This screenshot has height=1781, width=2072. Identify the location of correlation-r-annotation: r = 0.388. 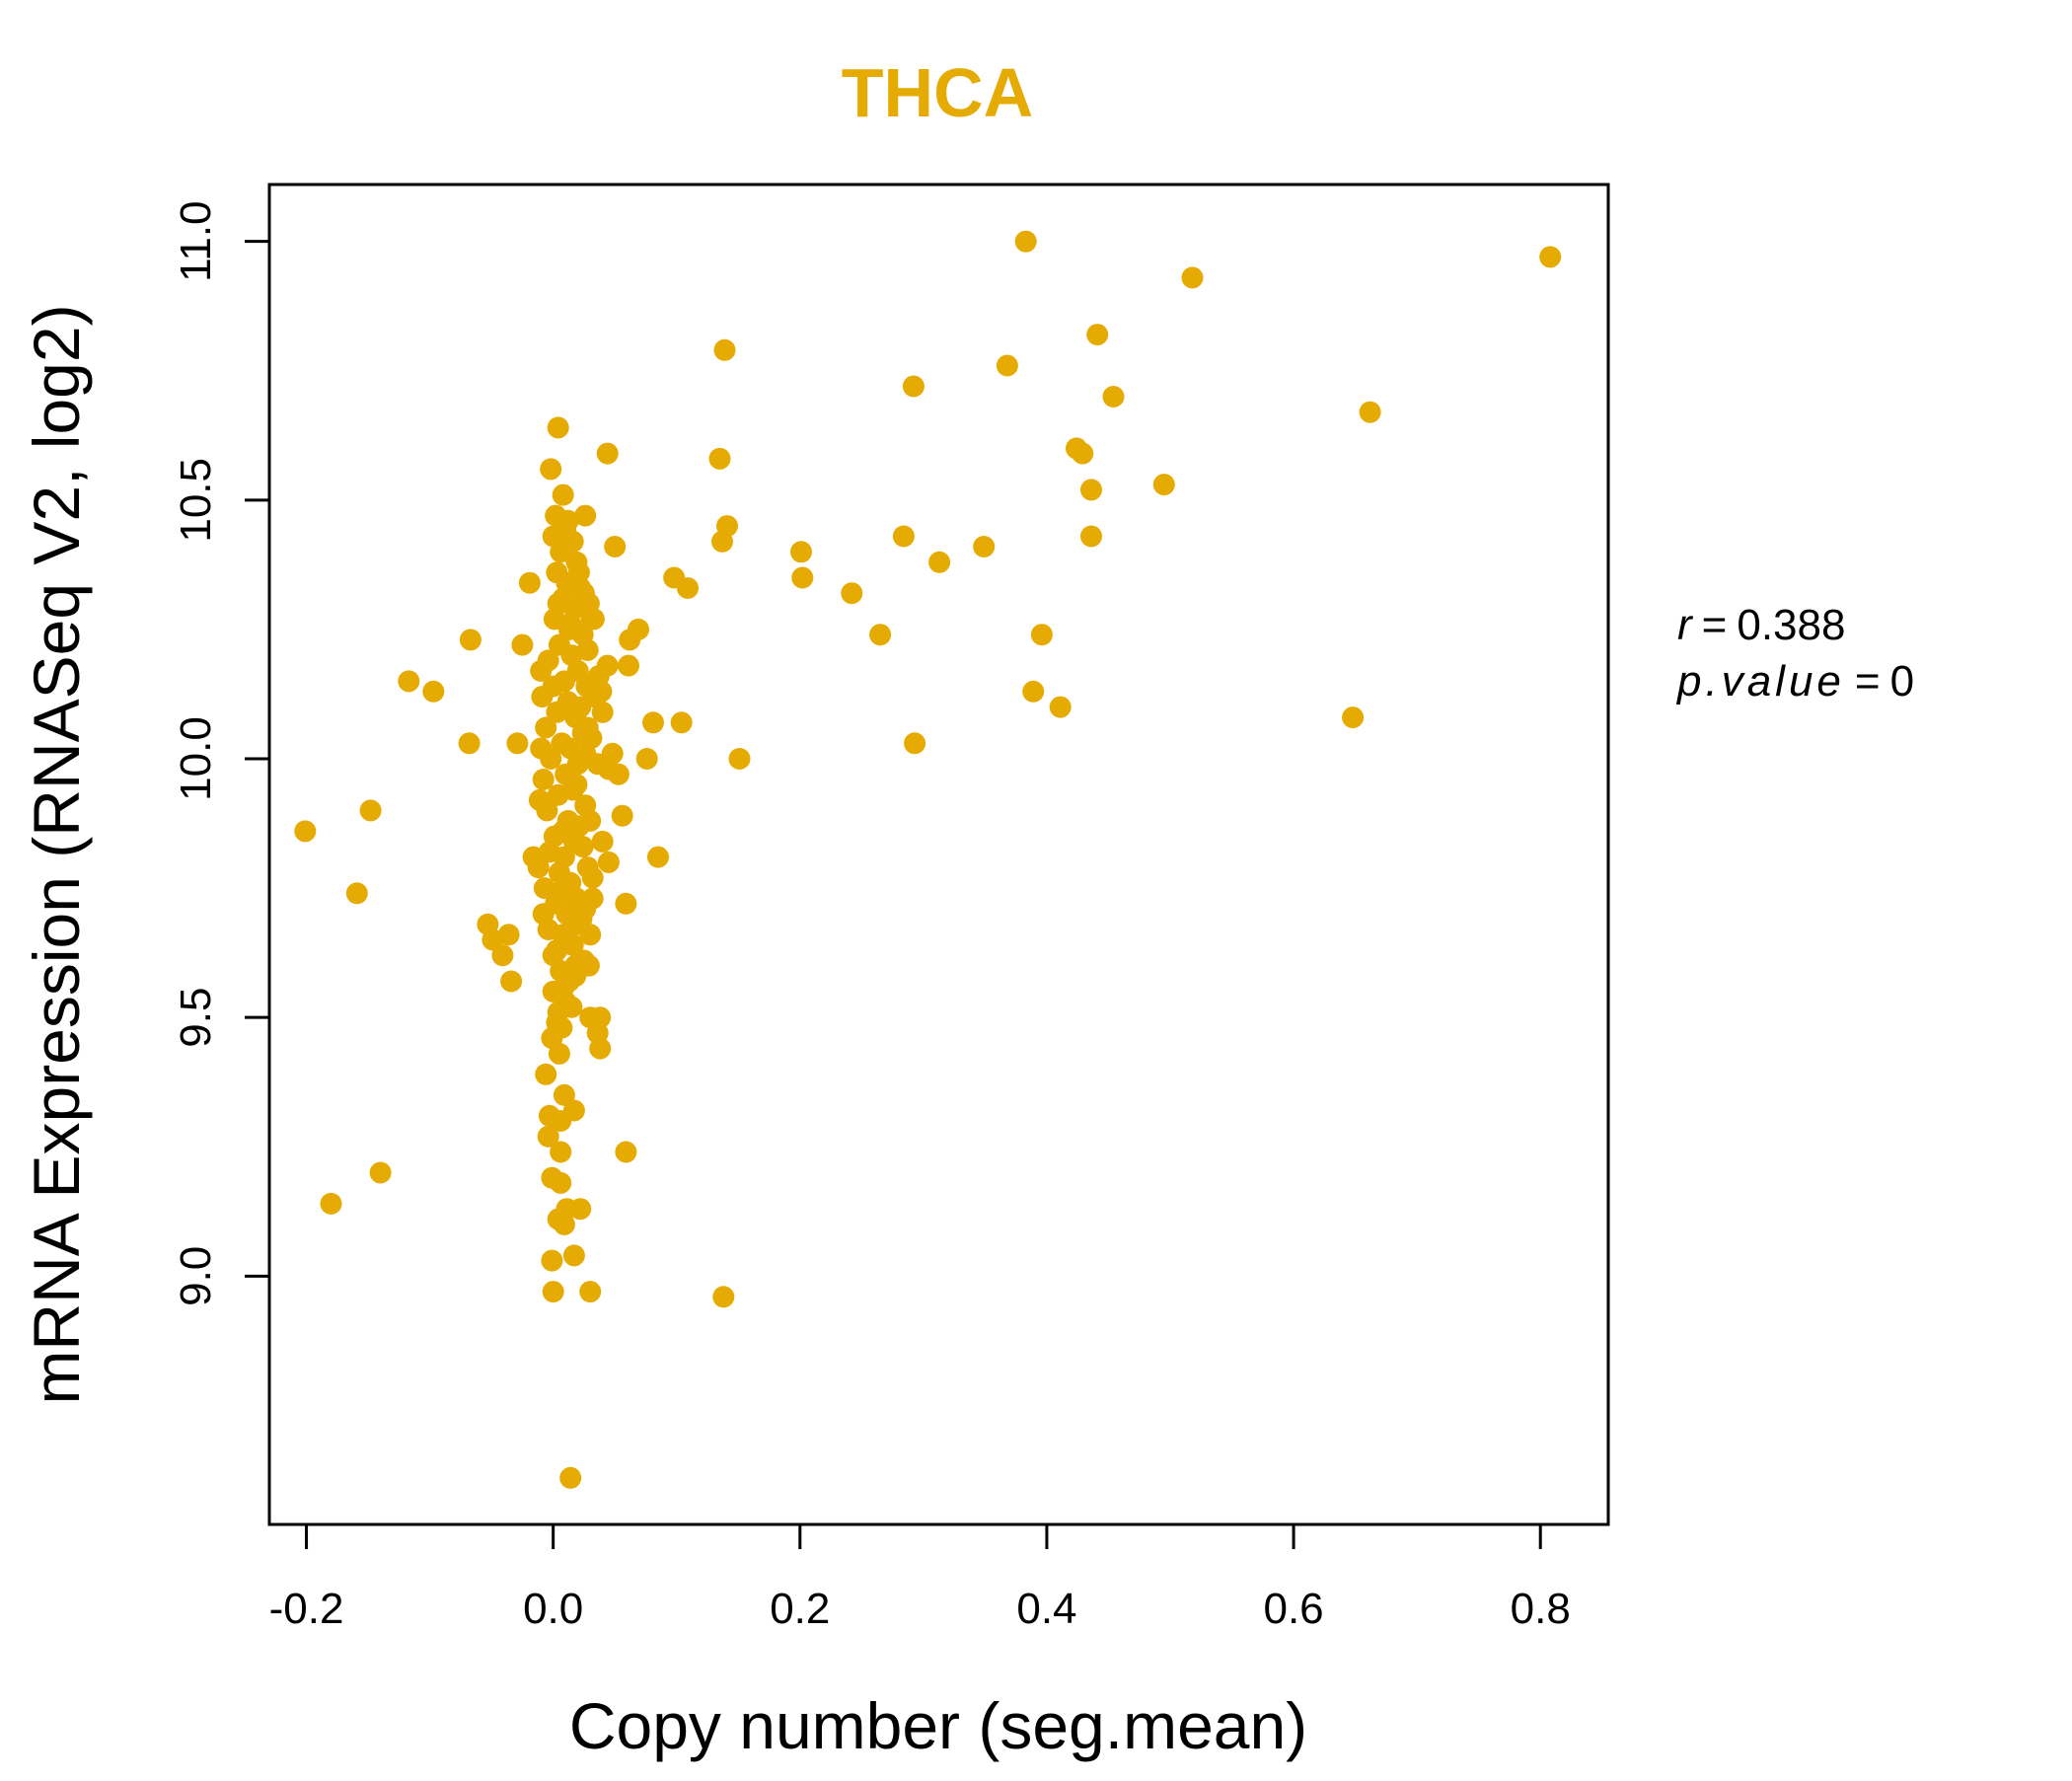
(1761, 625).